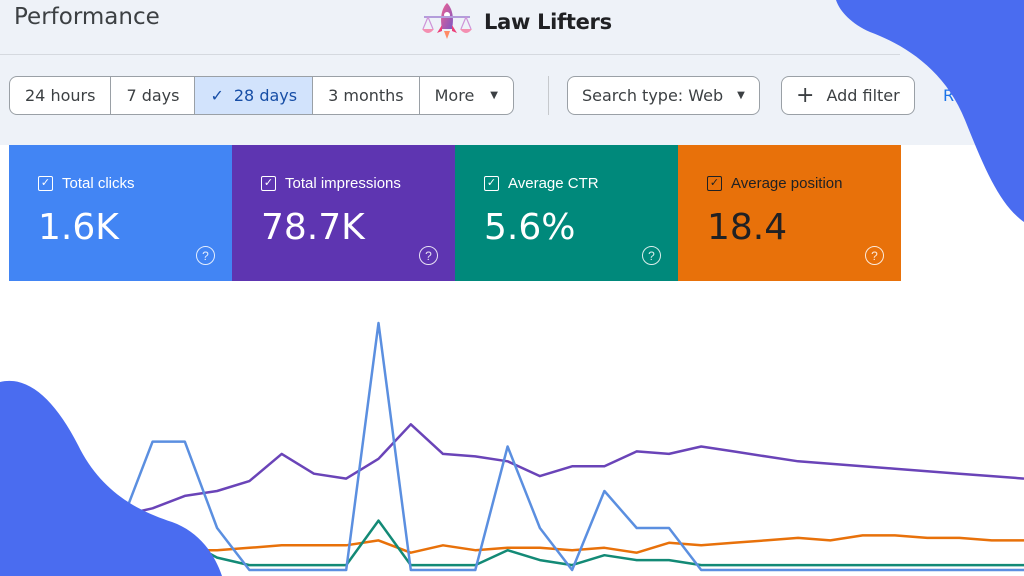  I want to click on metric-label: Total impressions, so click(343, 183).